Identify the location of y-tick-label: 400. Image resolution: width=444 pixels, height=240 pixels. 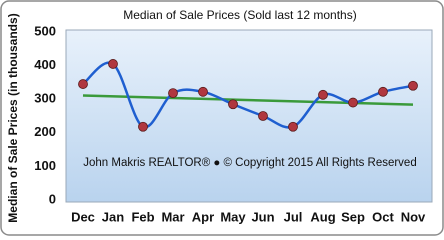
(45, 64).